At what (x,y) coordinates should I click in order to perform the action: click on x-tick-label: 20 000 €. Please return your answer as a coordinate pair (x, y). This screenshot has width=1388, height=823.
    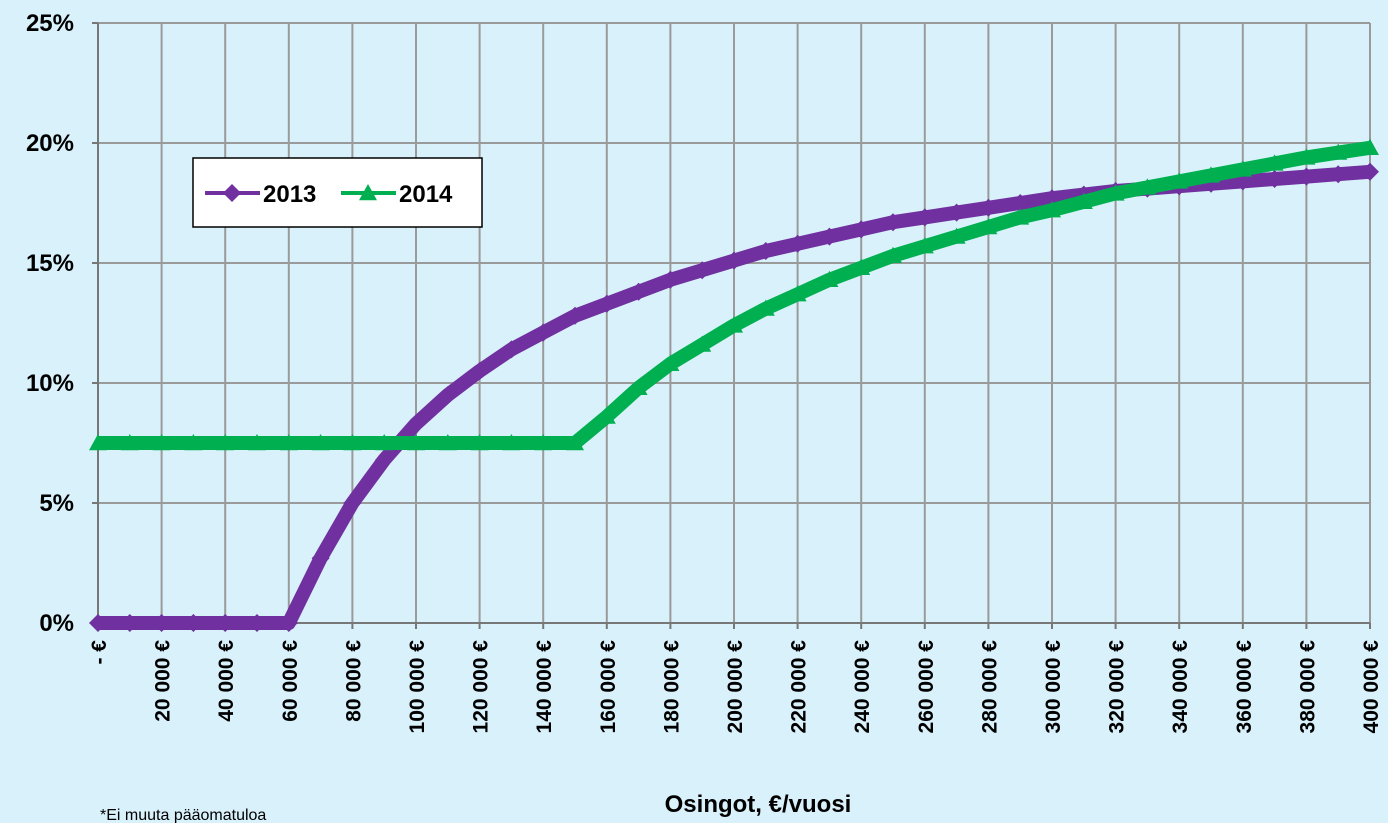
    Looking at the image, I should click on (163, 681).